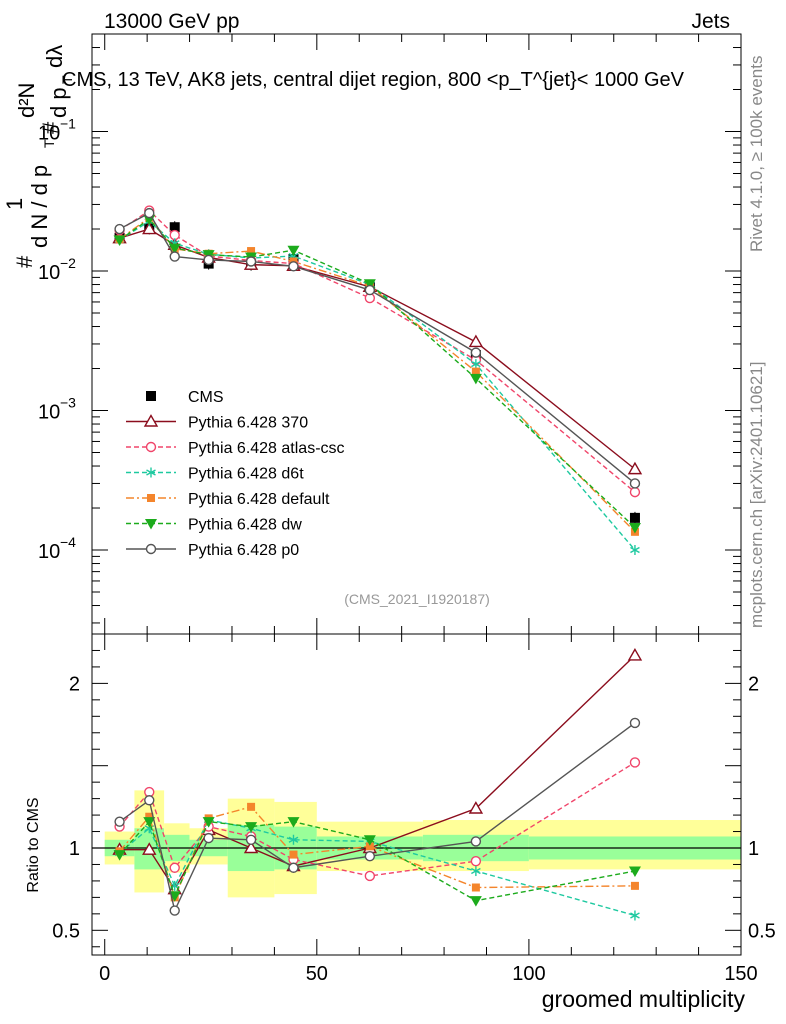  Describe the element at coordinates (185, 397) in the screenshot. I see `legend-item-CMS: CMS` at that location.